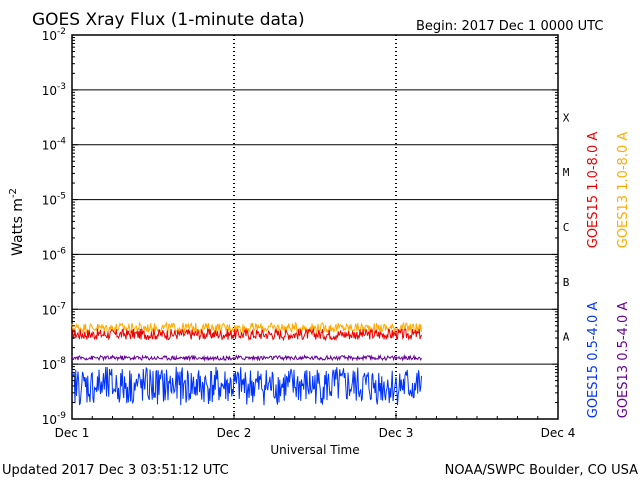  Describe the element at coordinates (54, 419) in the screenshot. I see `y-tick-label: 10⁻⁹` at that location.